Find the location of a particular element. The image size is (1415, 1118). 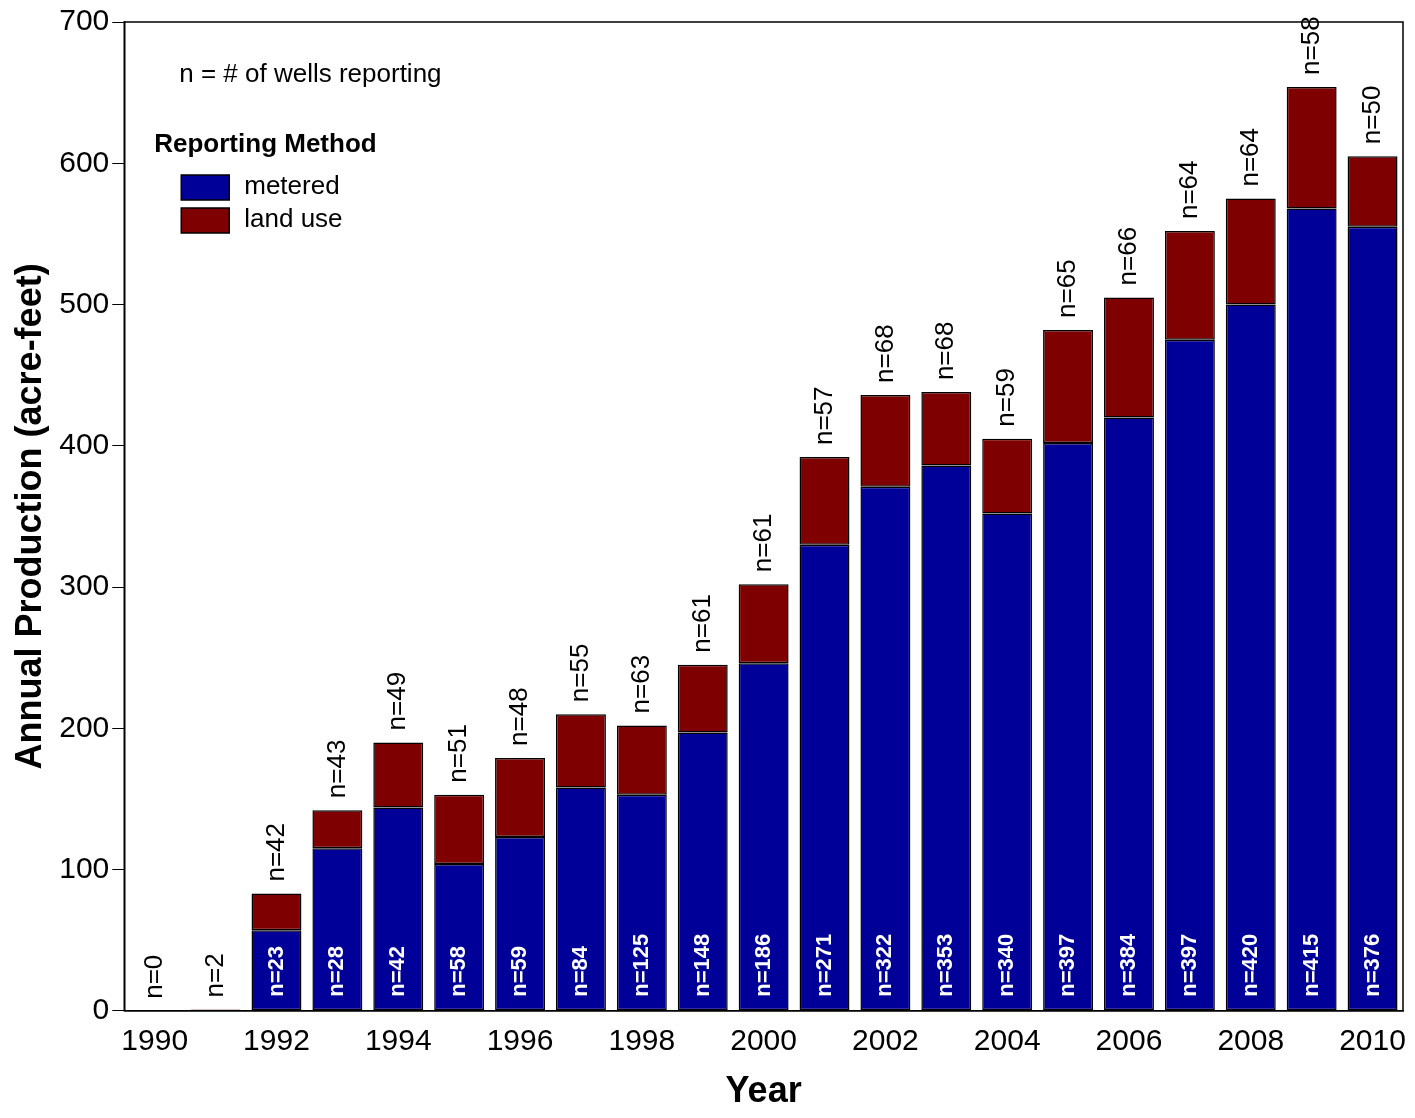

annotation: n=2 is located at coordinates (213, 975).